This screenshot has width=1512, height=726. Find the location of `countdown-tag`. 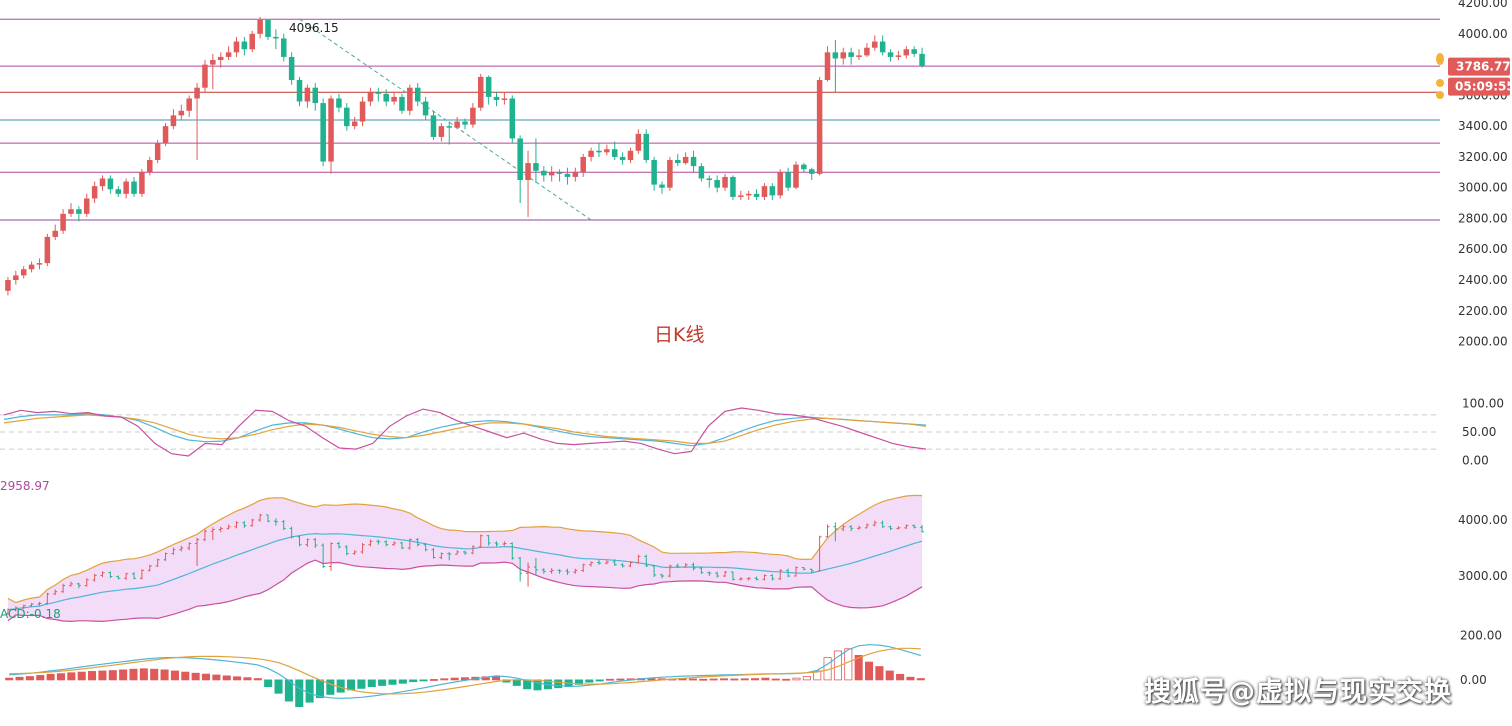

countdown-tag is located at coordinates (1479, 86).